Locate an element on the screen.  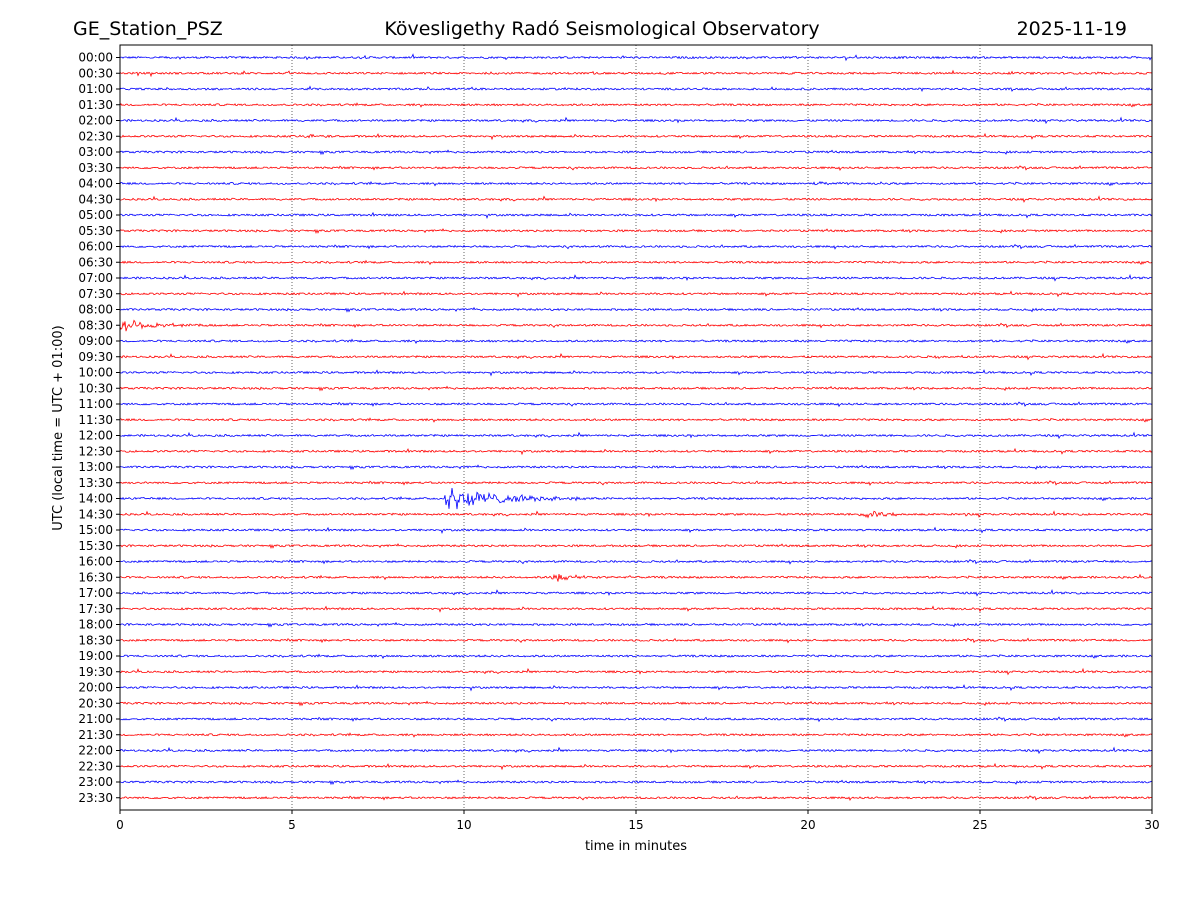
y-tick-label: 12:00 is located at coordinates (95, 436).